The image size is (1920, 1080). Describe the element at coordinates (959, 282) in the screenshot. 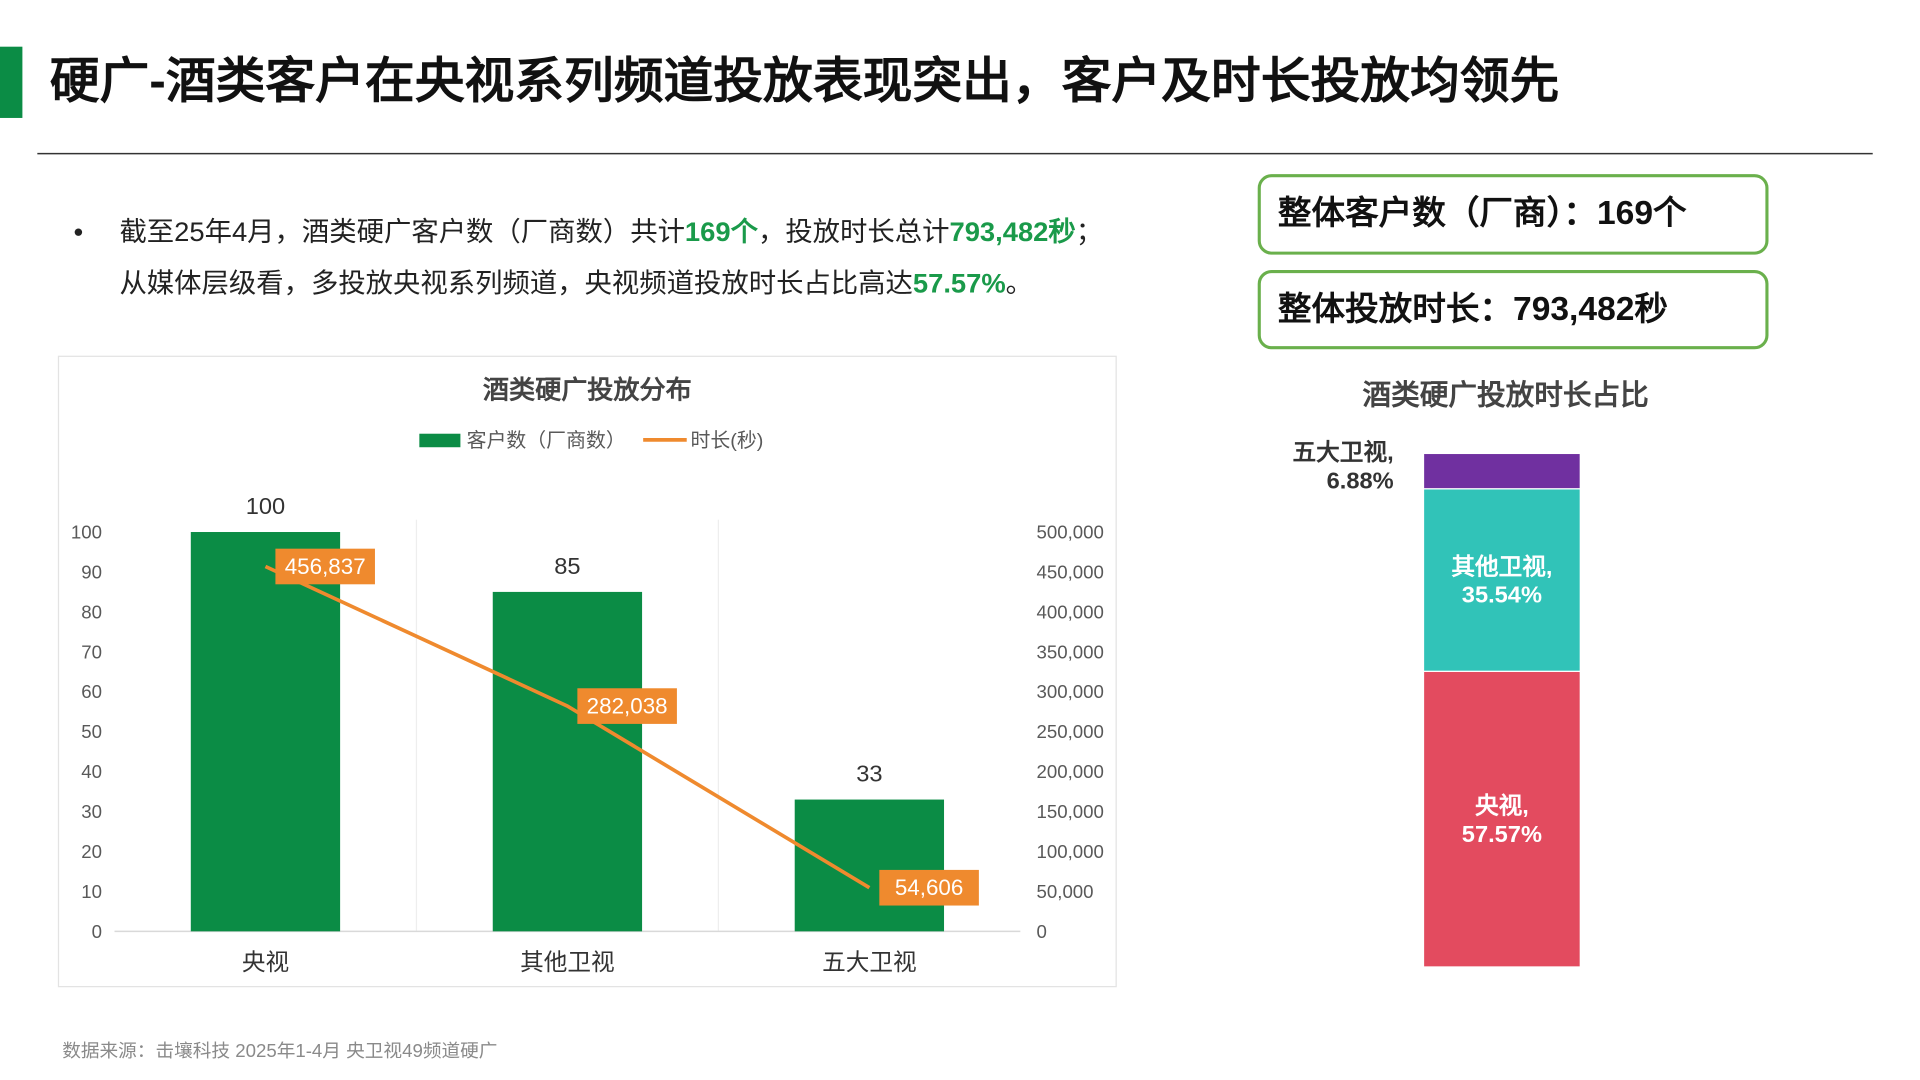

I see `bullet-segment: 57.57%` at that location.